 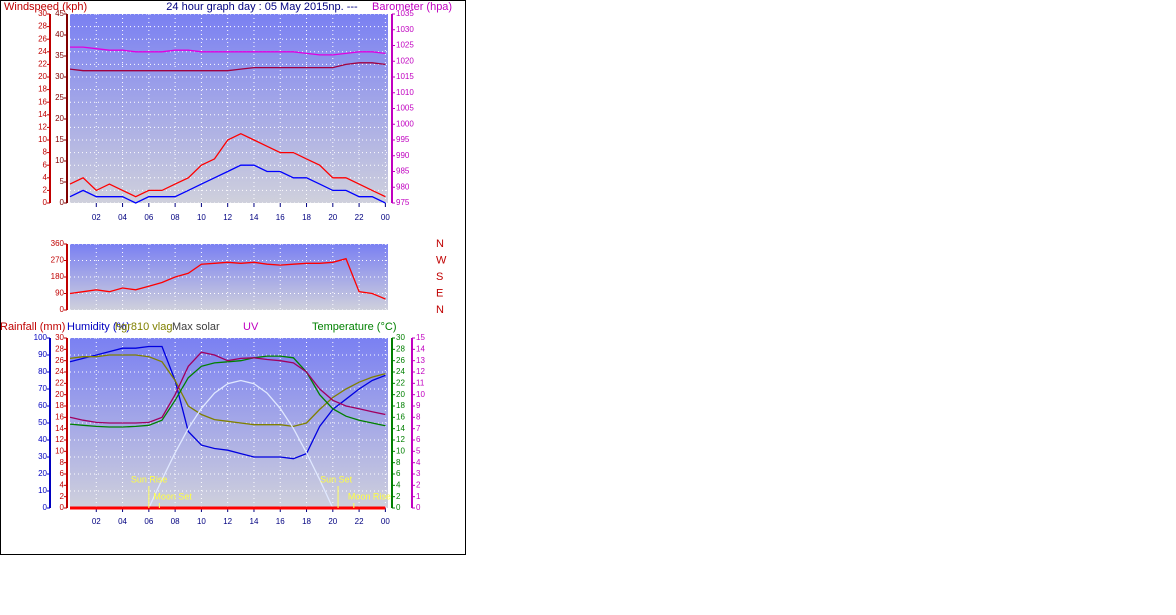 I want to click on y-tick-label: 100, so click(x=41, y=337).